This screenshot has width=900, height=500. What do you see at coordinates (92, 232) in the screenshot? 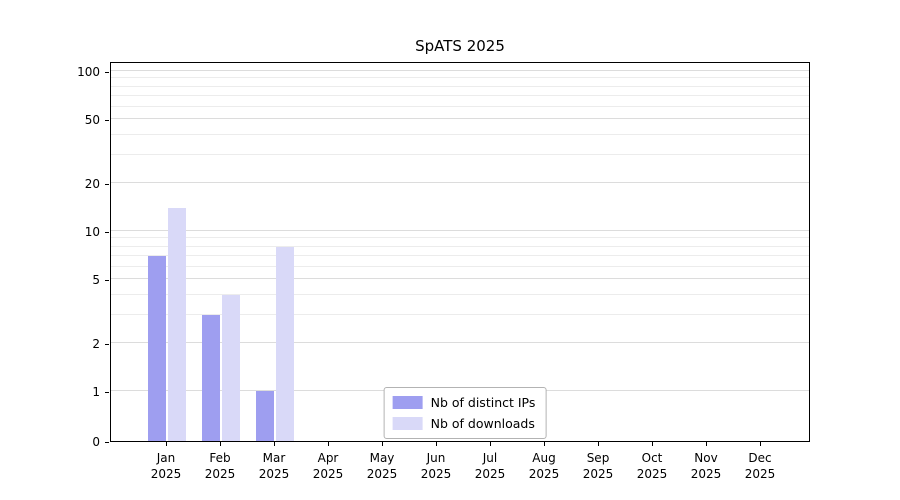
I see `y-tick-label: 10` at bounding box center [92, 232].